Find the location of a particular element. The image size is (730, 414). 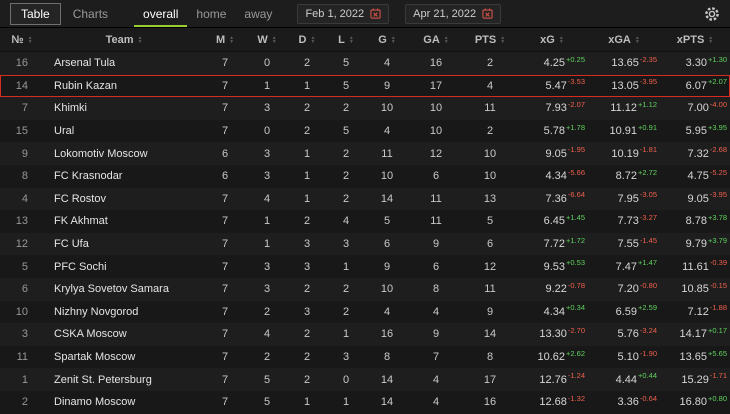

team-name: Lokomotiv Moscow is located at coordinates (101, 153).